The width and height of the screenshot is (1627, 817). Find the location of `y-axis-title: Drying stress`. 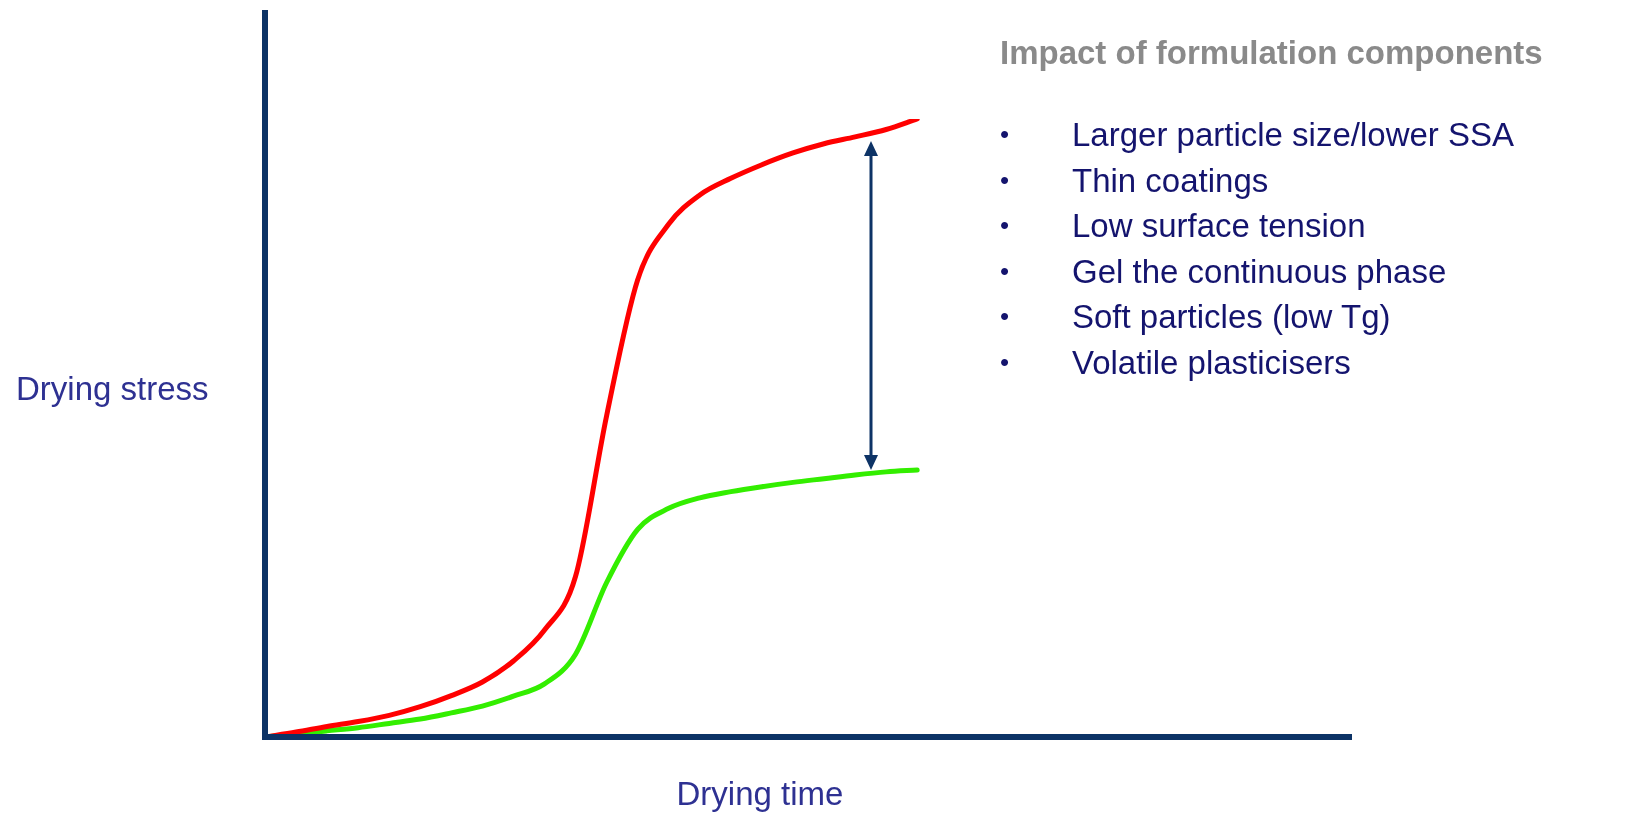

y-axis-title: Drying stress is located at coordinates (112, 389).